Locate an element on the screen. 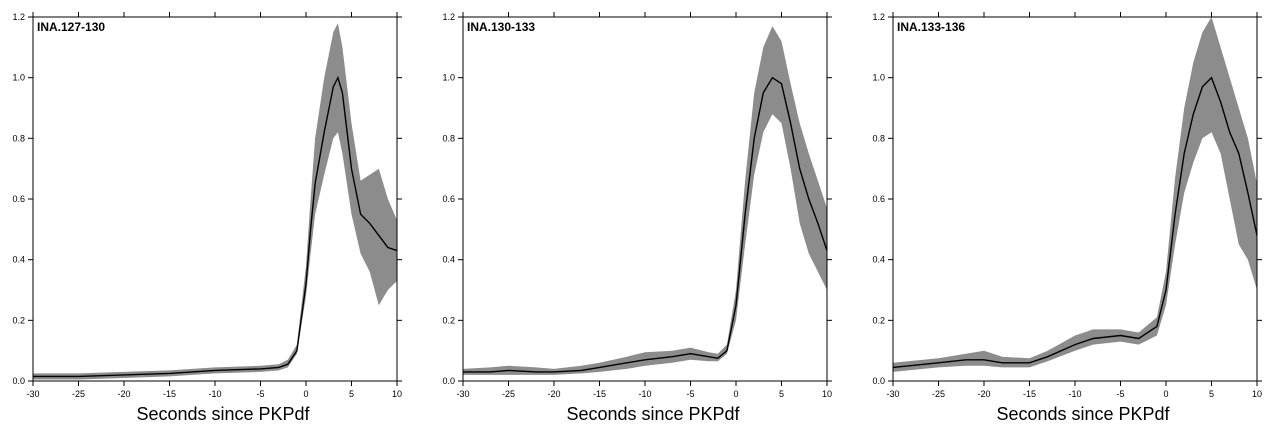 Image resolution: width=1269 pixels, height=427 pixels. panel-title: INA.130-133 is located at coordinates (501, 27).